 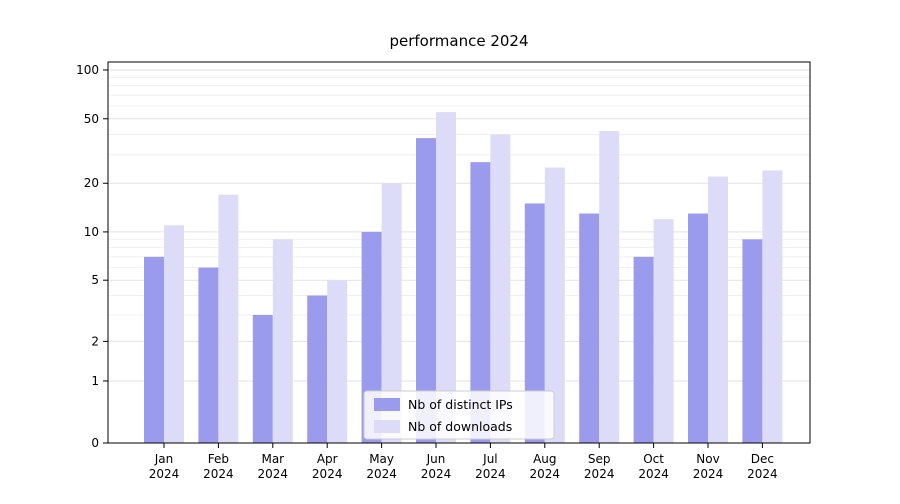 I want to click on x-tick-label: Feb 2024, so click(x=218, y=466).